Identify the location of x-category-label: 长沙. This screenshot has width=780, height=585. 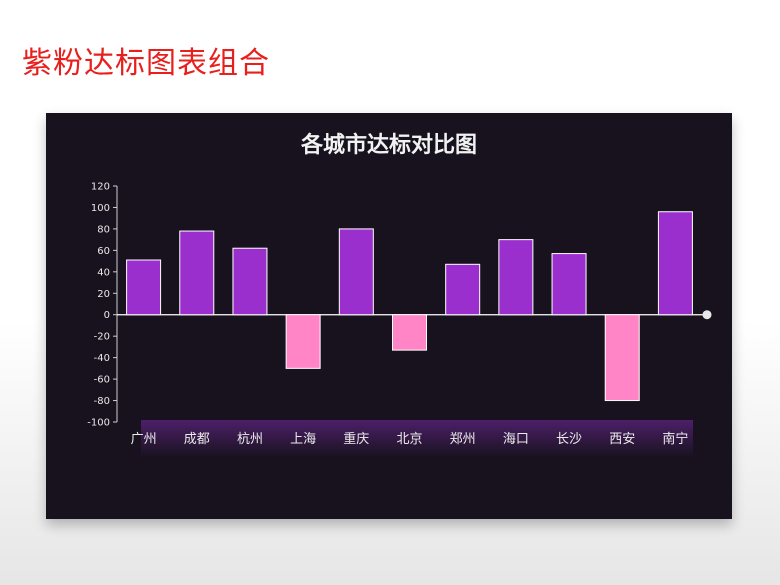
(569, 439).